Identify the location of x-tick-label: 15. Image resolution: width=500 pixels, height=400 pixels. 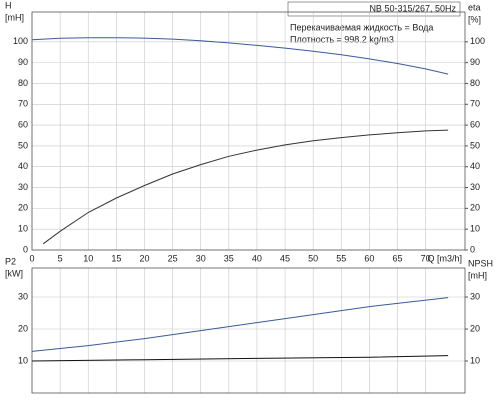
(116, 258).